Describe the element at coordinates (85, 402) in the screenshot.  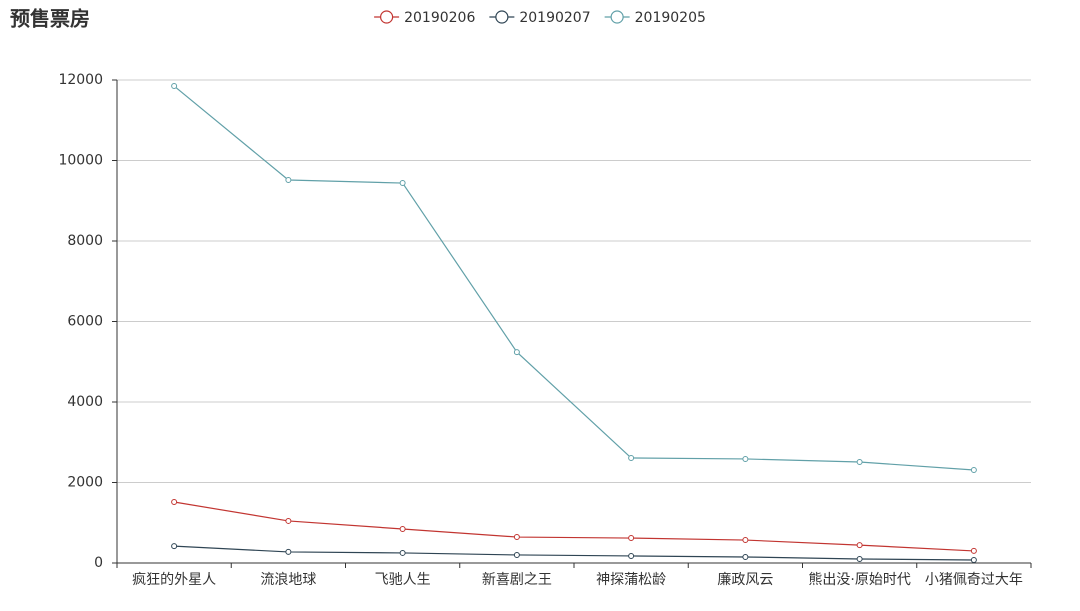
I see `y-tick-label: 4000` at that location.